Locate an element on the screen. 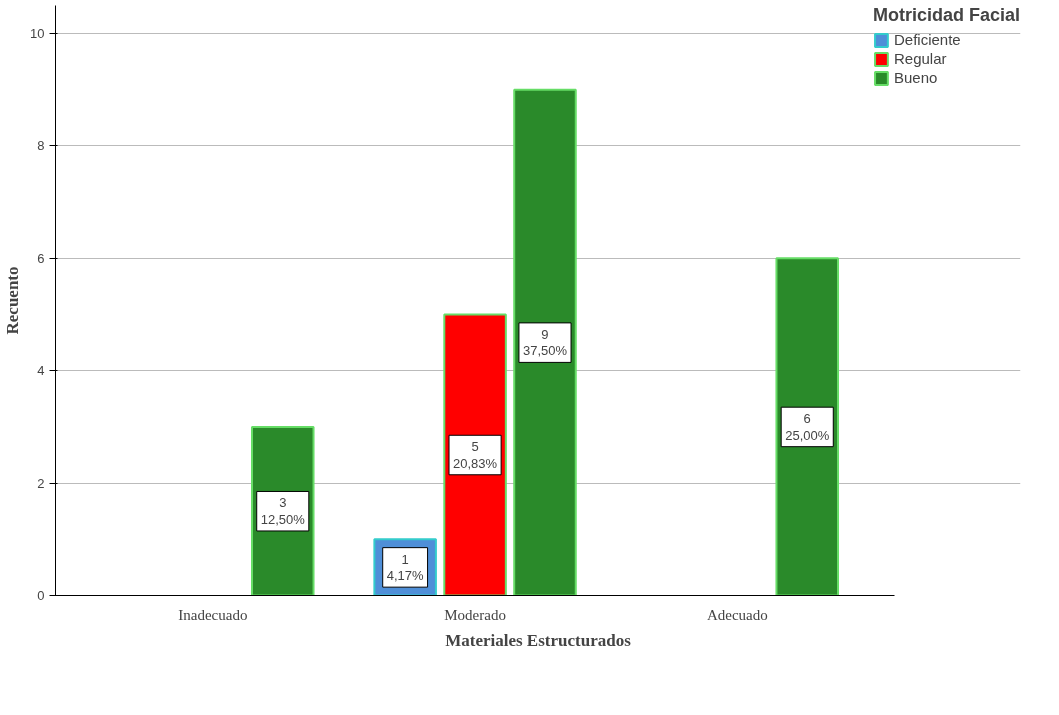 The width and height of the screenshot is (1059, 715). y-tick-label: 6 is located at coordinates (41, 258).